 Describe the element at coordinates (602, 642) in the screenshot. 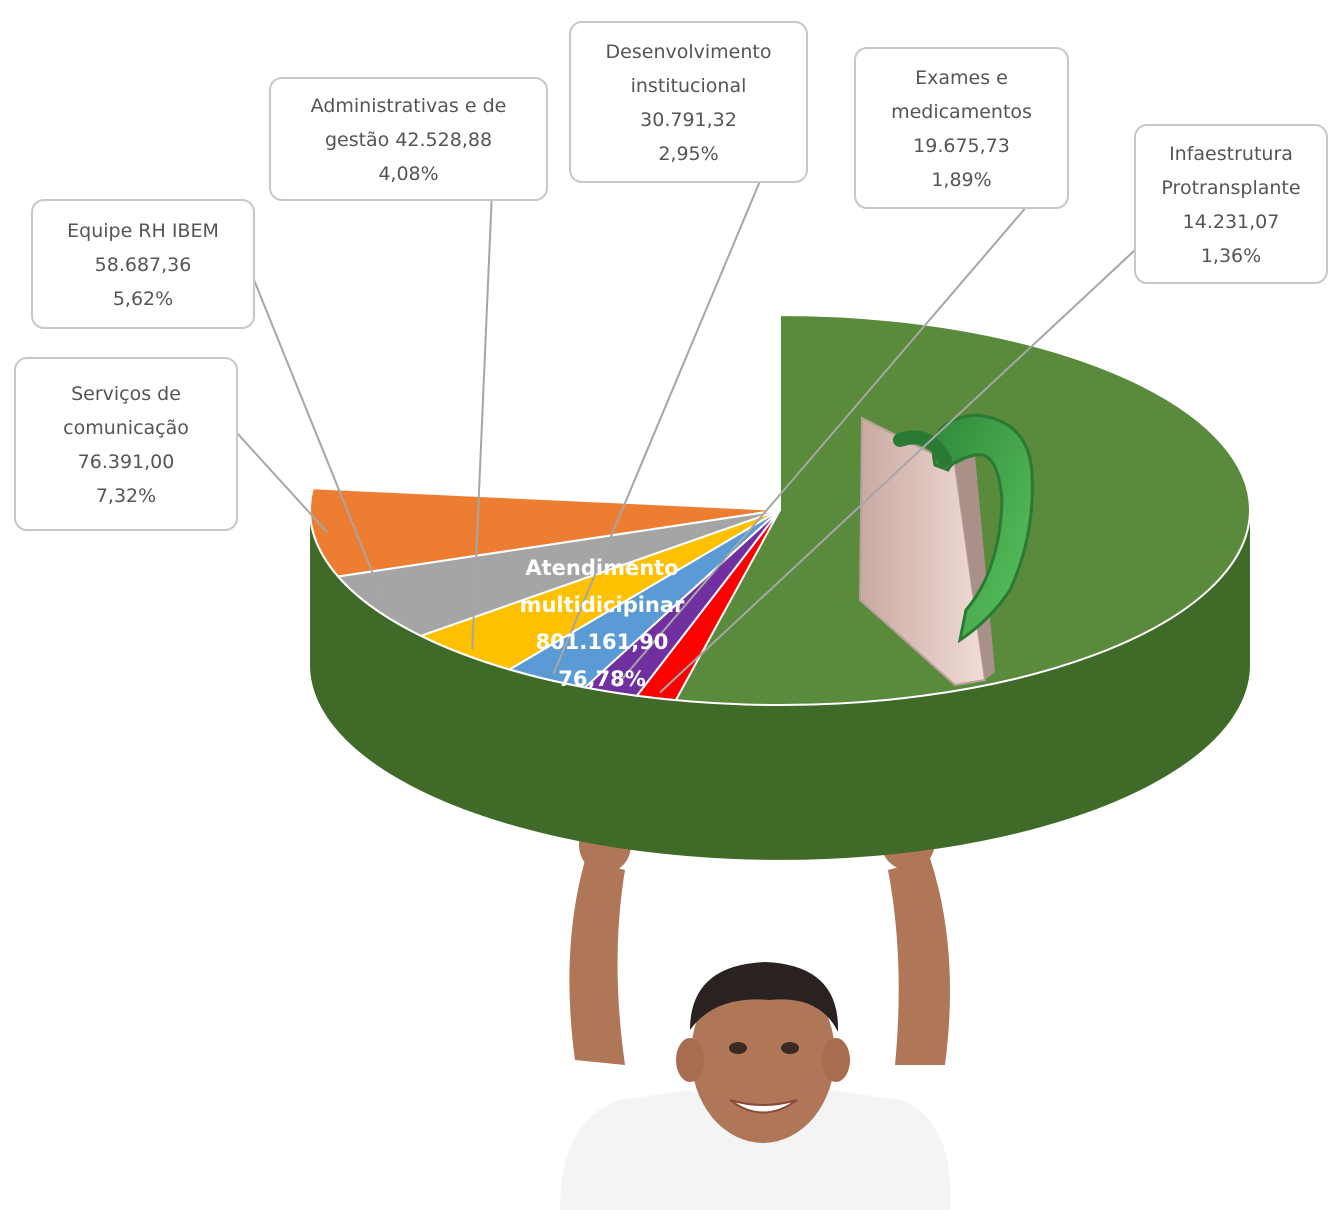

I see `slice-value: 801.161,90` at that location.